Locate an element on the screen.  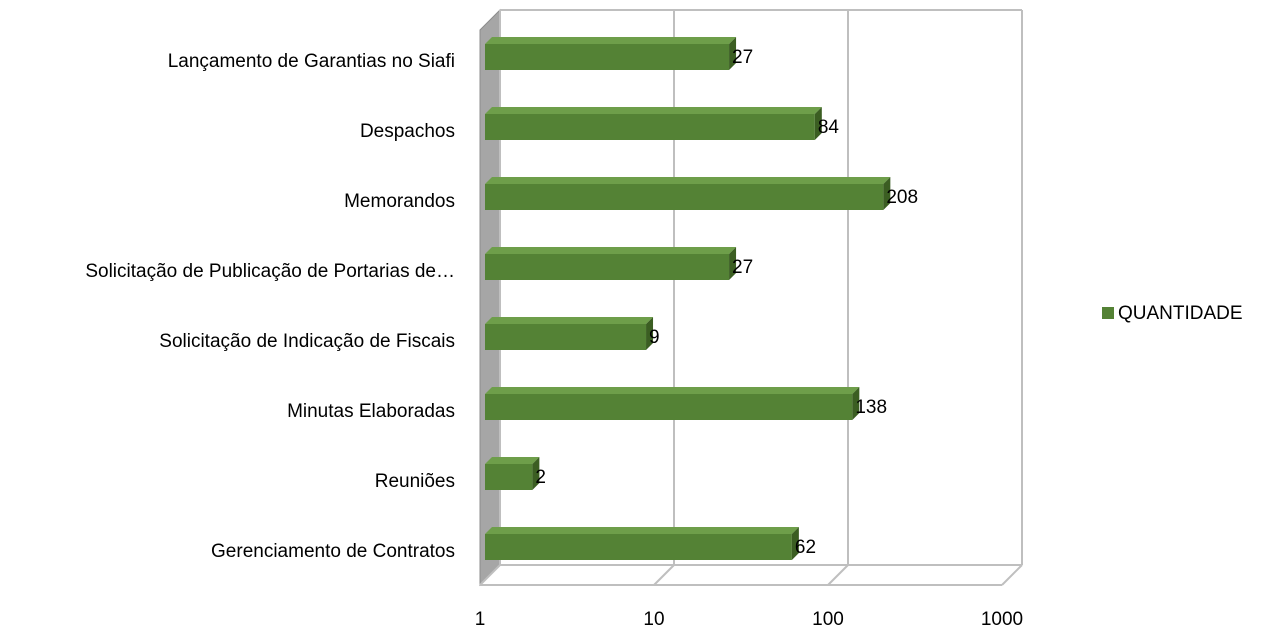
category-label: Memorandos is located at coordinates (399, 201).